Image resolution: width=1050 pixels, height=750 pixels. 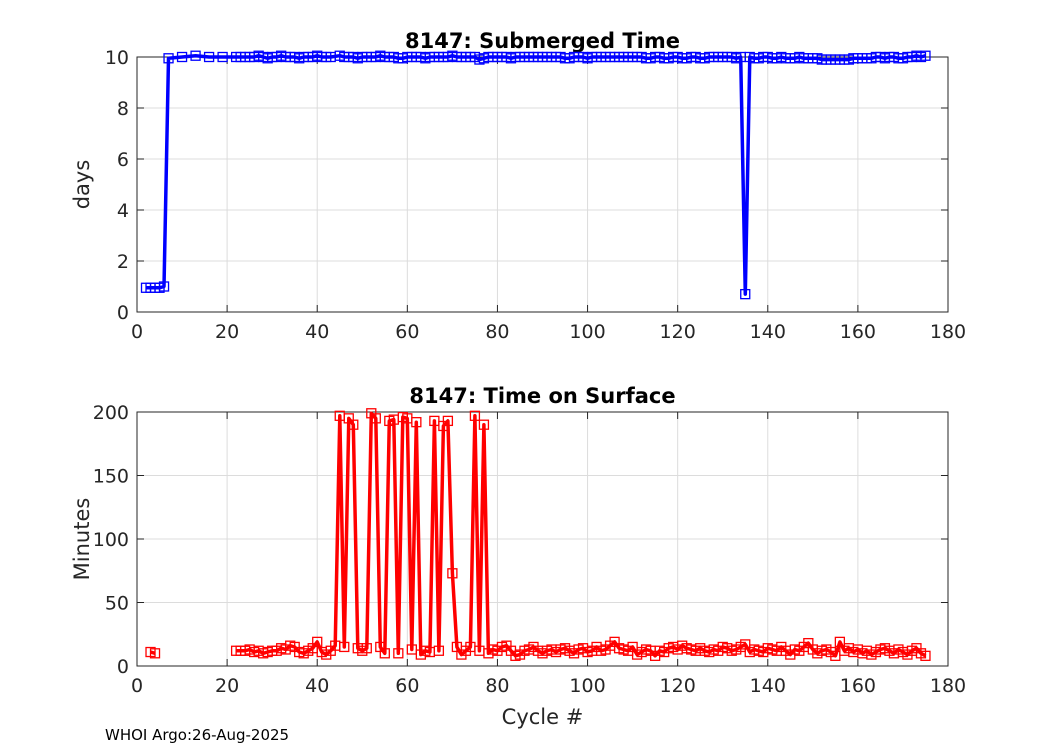 I want to click on y-tick-label: 4, so click(x=123, y=211).